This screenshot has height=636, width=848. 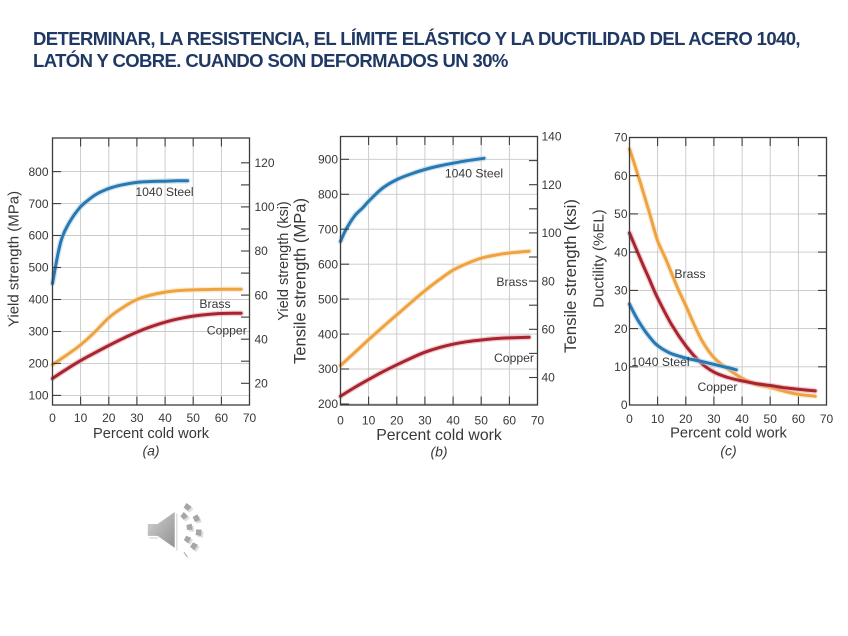 I want to click on svg-text: 900, so click(x=328, y=160).